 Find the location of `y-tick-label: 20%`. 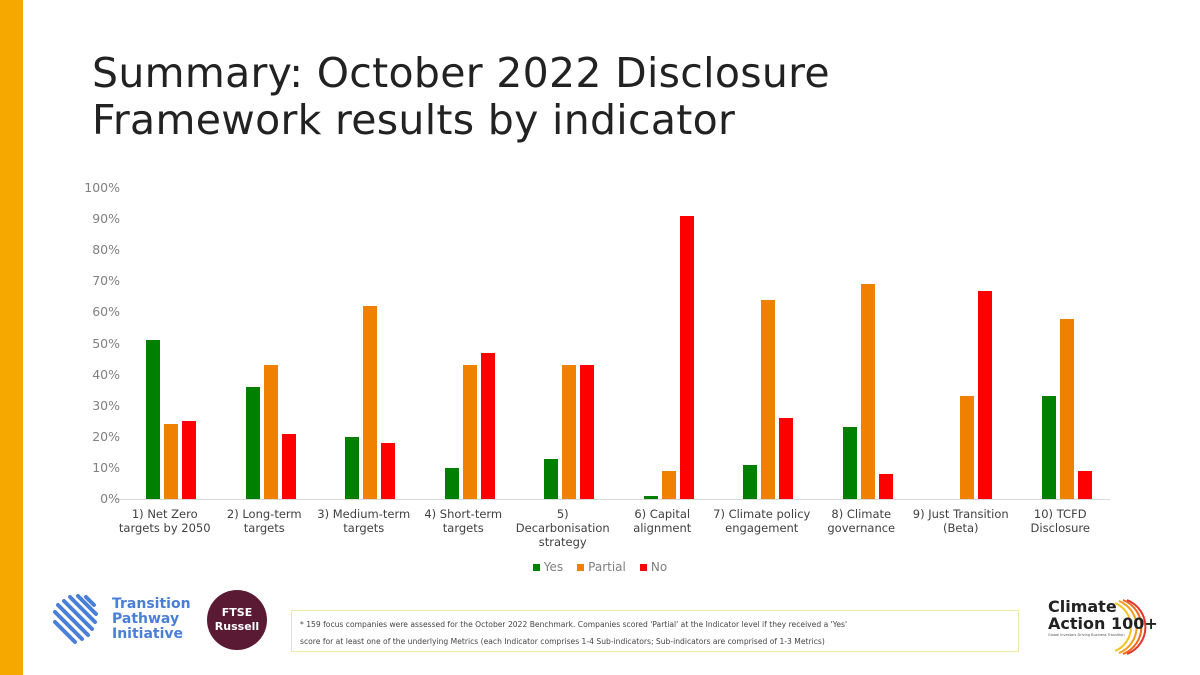

y-tick-label: 20% is located at coordinates (106, 436).